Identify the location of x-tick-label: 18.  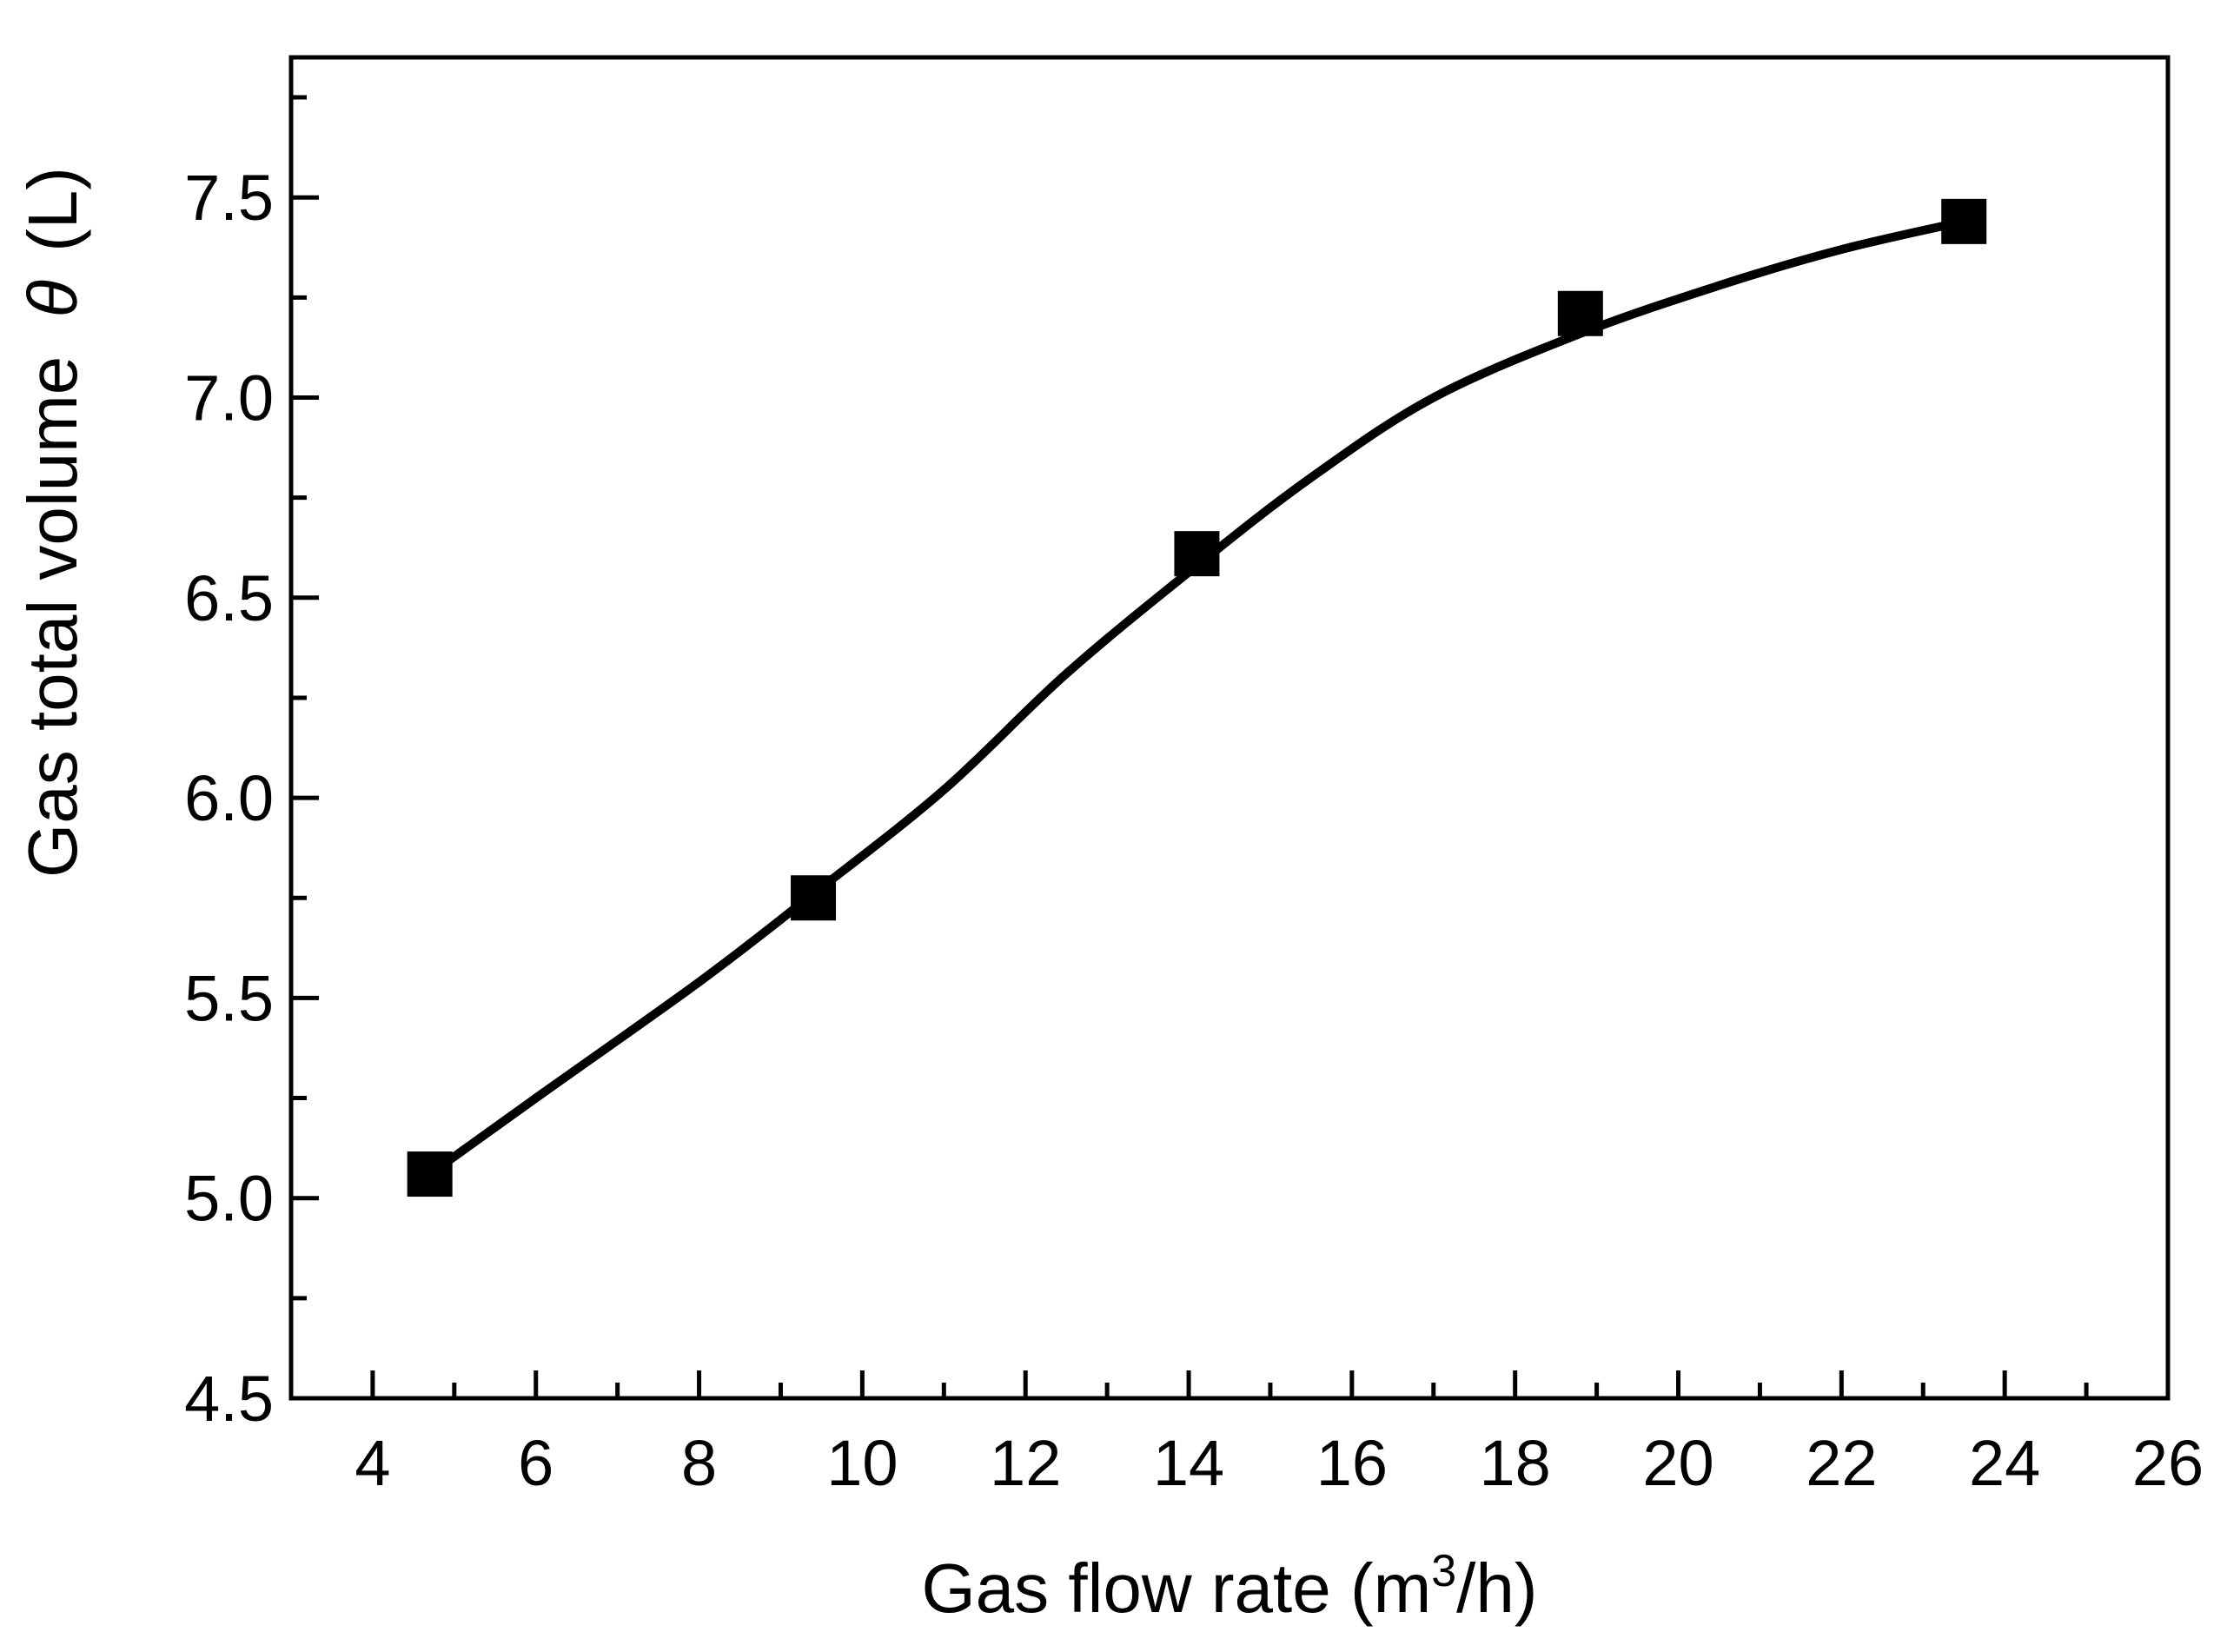
(1516, 1463).